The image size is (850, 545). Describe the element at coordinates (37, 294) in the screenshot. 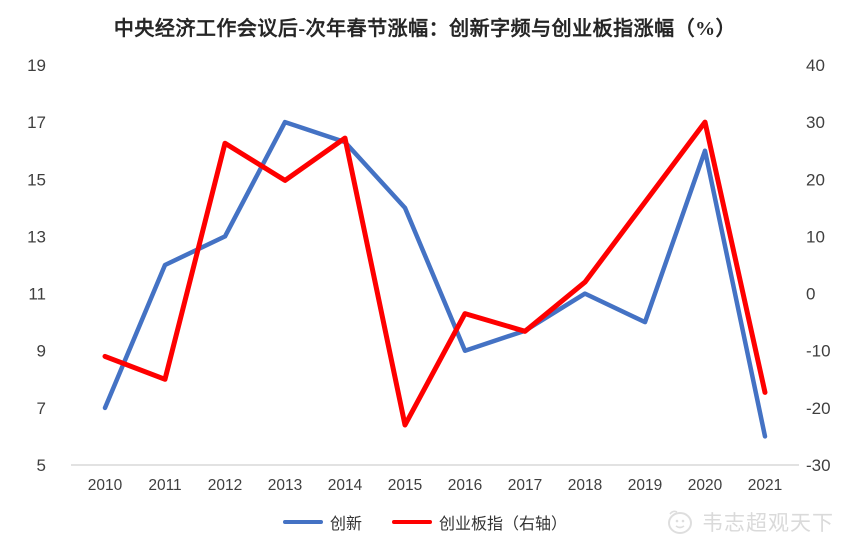

I see `left-axis-tick-label: 11` at that location.